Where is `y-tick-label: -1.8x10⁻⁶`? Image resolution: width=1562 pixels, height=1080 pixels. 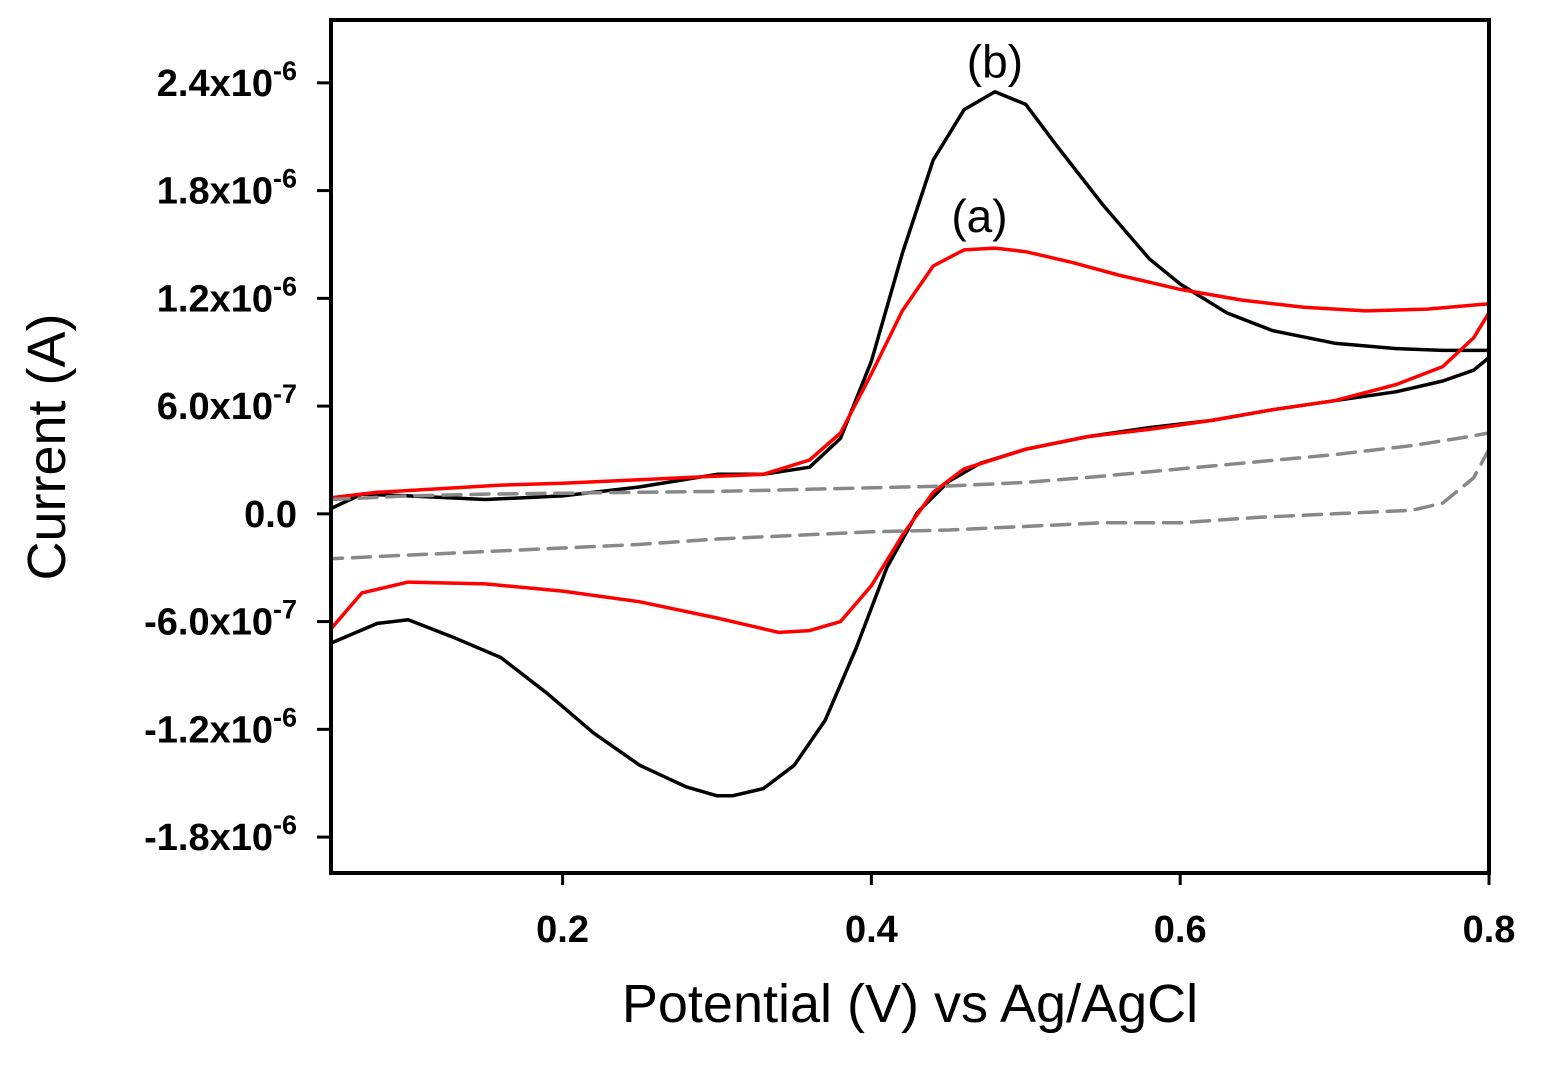
y-tick-label: -1.8x10⁻⁶ is located at coordinates (220, 834).